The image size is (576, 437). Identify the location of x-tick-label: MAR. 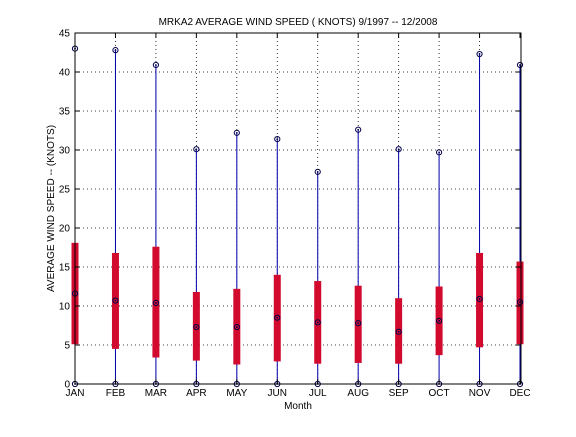
(156, 393).